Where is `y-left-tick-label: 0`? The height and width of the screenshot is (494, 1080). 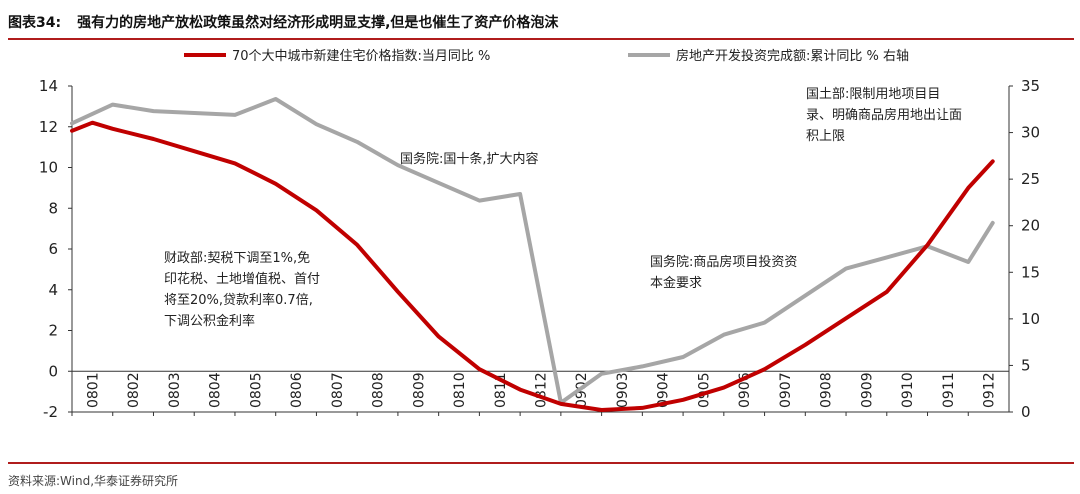
y-left-tick-label: 0 is located at coordinates (53, 371).